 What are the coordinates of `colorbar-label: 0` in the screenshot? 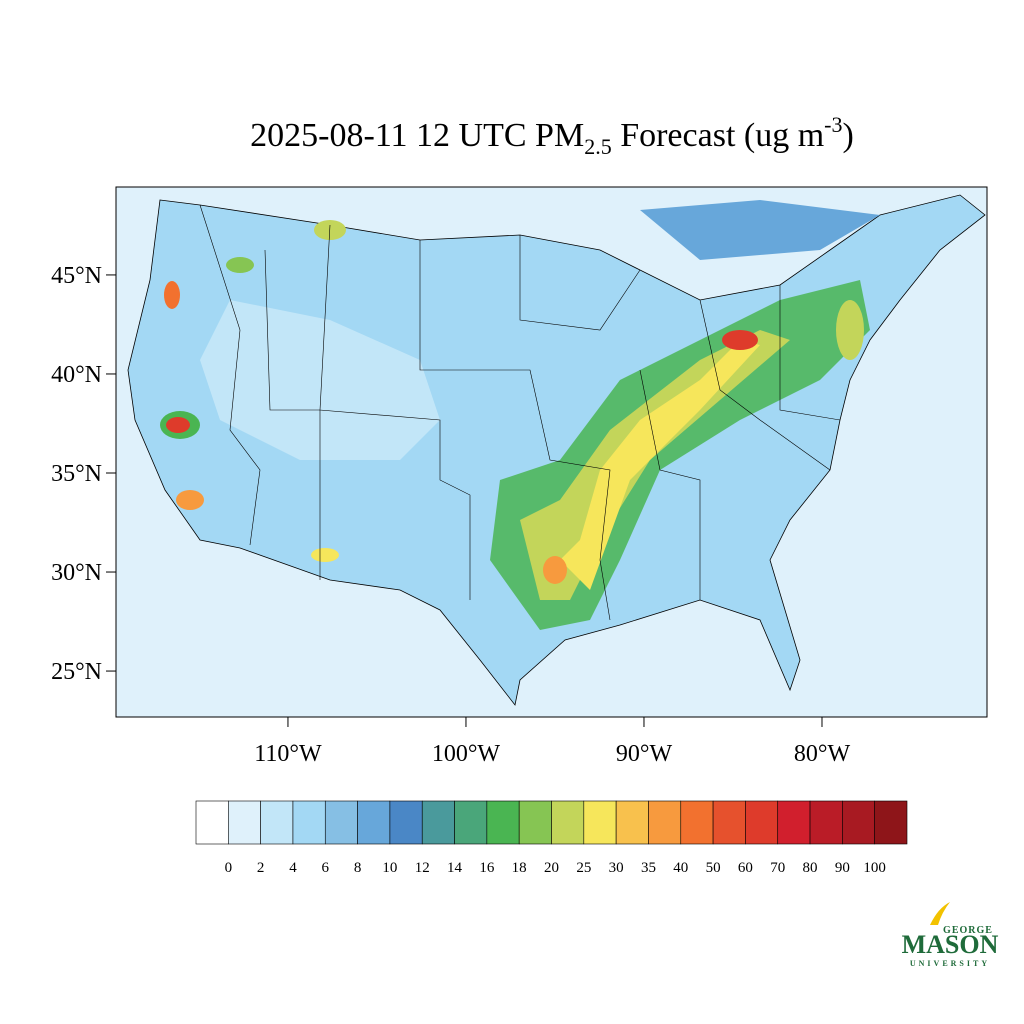 It's located at (229, 868).